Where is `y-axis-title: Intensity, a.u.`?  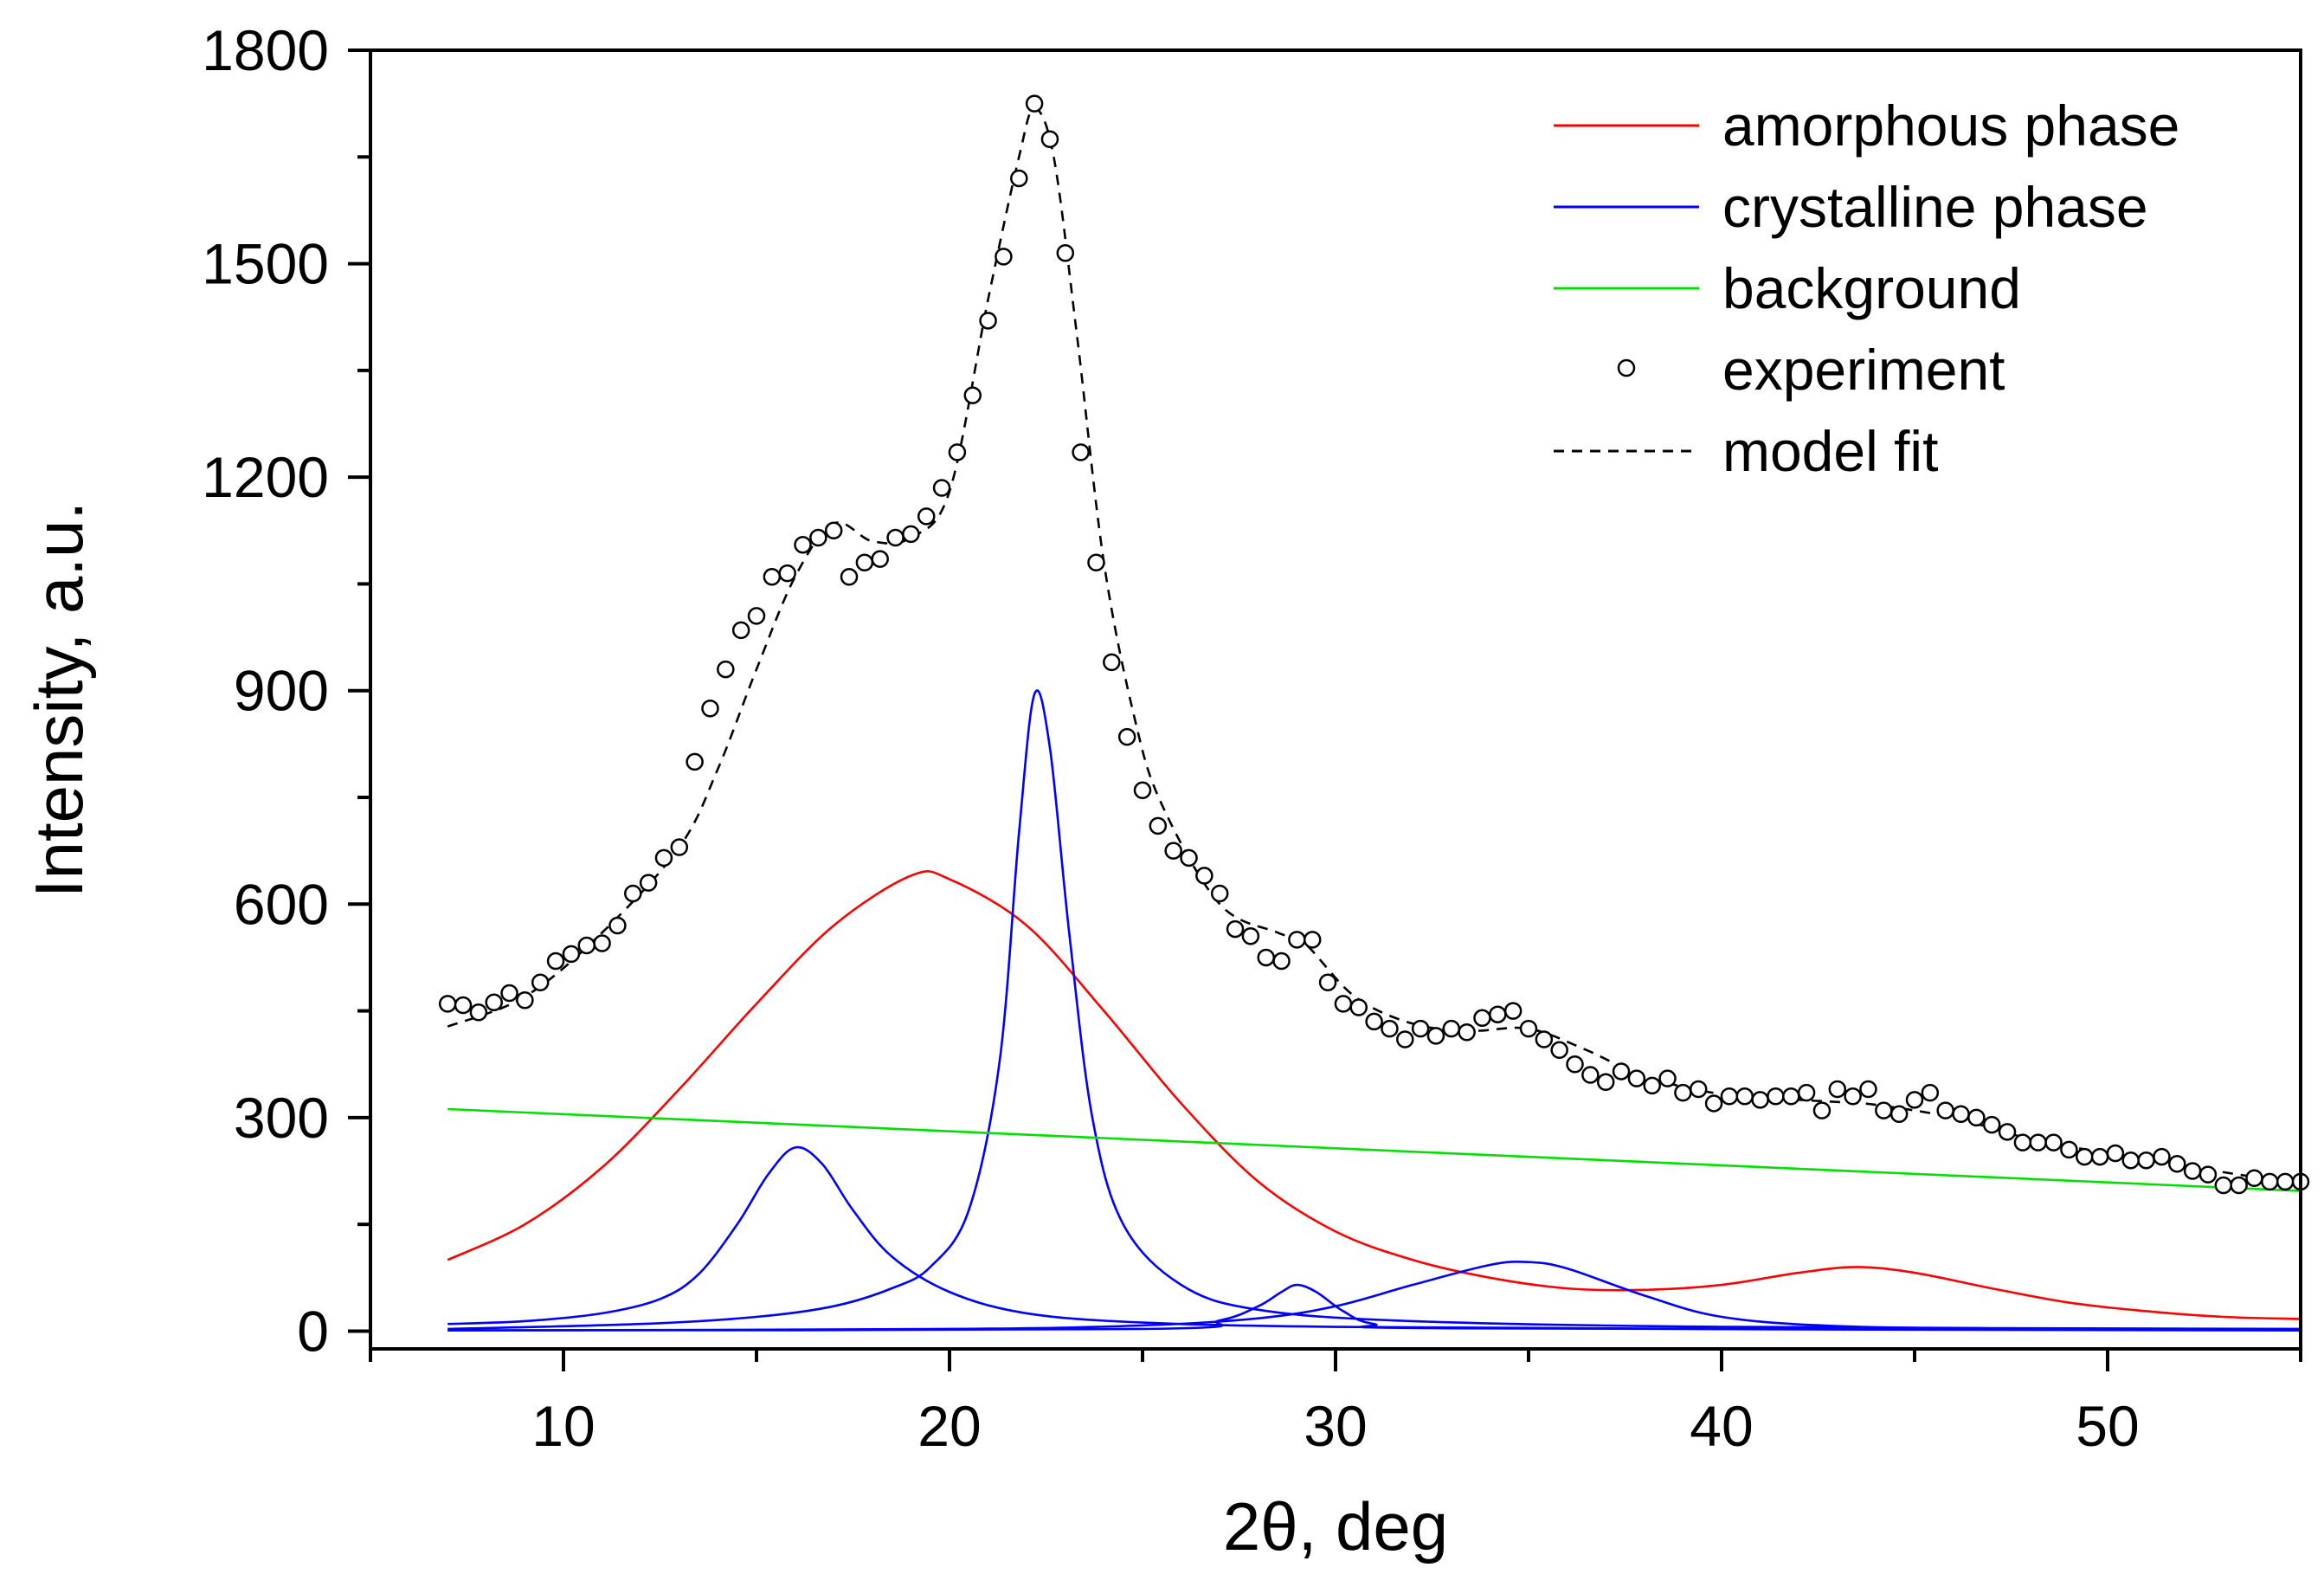 y-axis-title: Intensity, a.u. is located at coordinates (59, 700).